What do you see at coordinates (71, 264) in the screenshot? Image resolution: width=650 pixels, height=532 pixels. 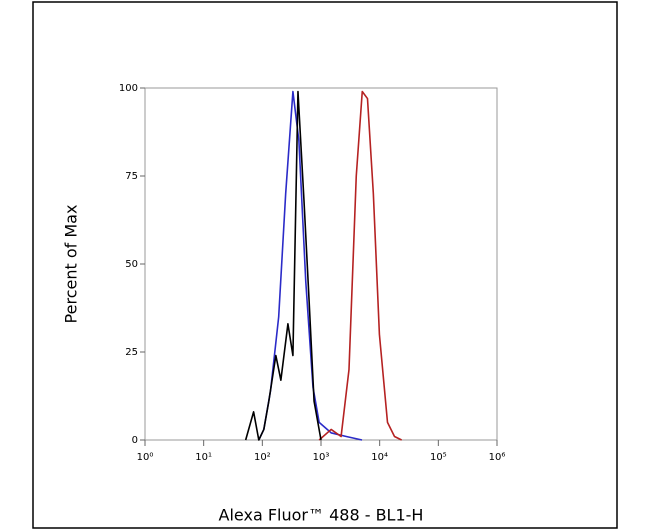 I see `y-axis-label: Percent of Max` at bounding box center [71, 264].